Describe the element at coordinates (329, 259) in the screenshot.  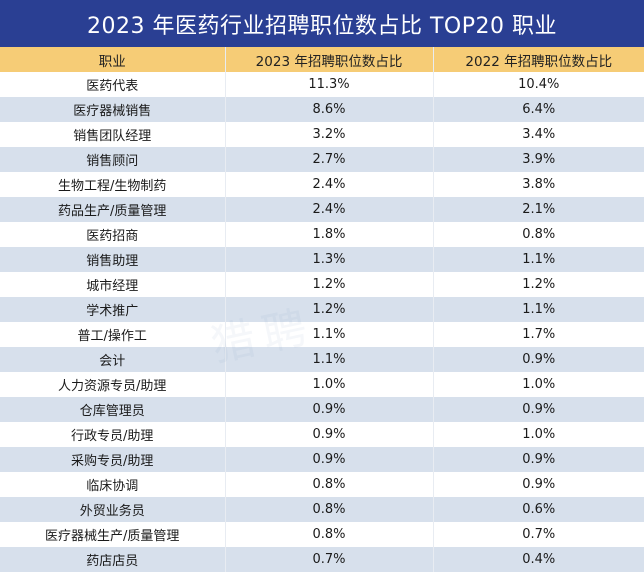
I see `cell-2023-share: 1.3%` at that location.